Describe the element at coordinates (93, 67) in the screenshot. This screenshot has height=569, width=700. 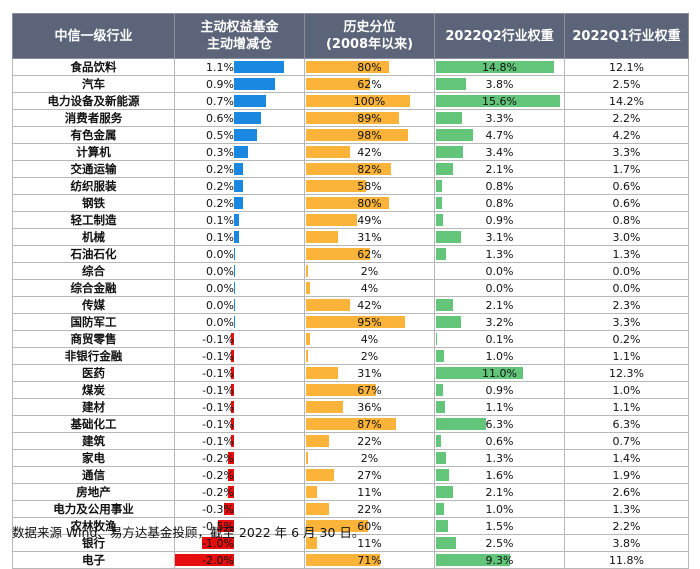
I see `industry-name: 食品饮料` at that location.